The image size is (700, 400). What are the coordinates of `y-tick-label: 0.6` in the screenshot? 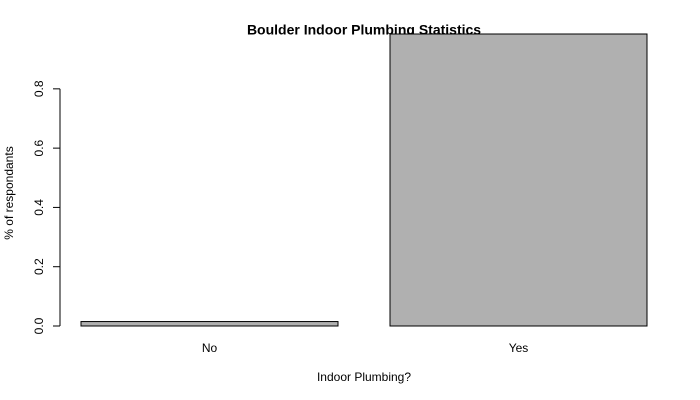 It's located at (39, 147).